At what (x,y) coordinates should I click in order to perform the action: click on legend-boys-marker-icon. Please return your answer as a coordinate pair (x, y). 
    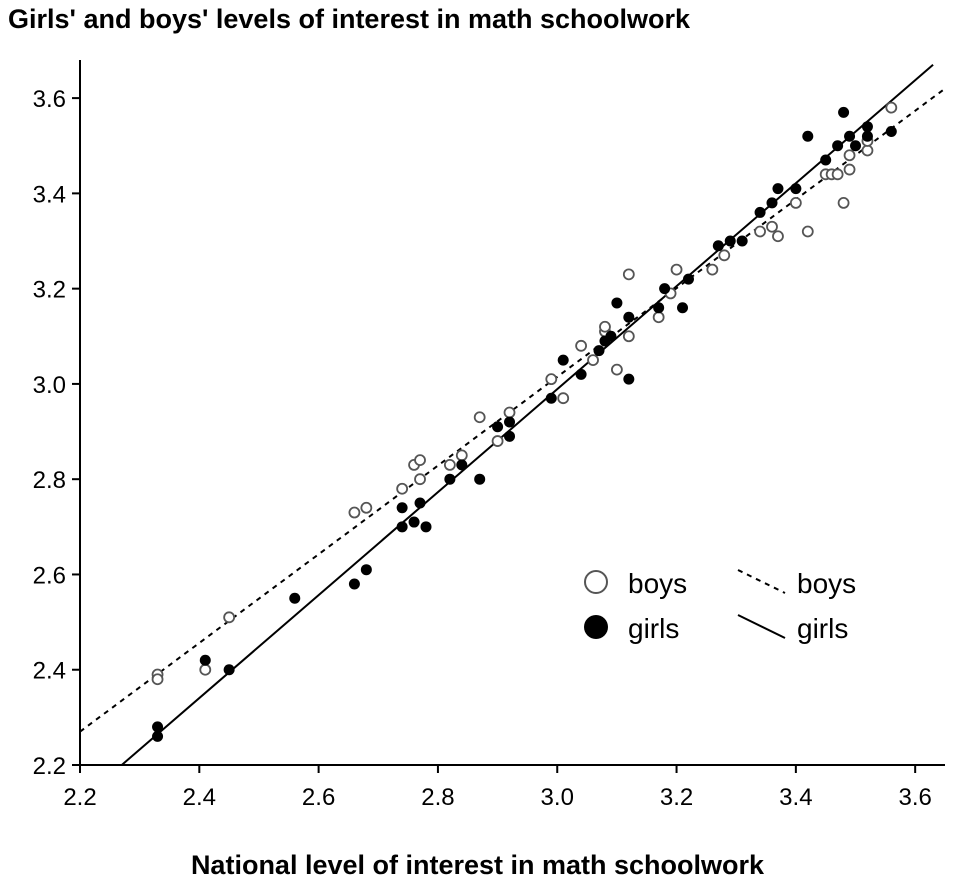
    Looking at the image, I should click on (596, 582).